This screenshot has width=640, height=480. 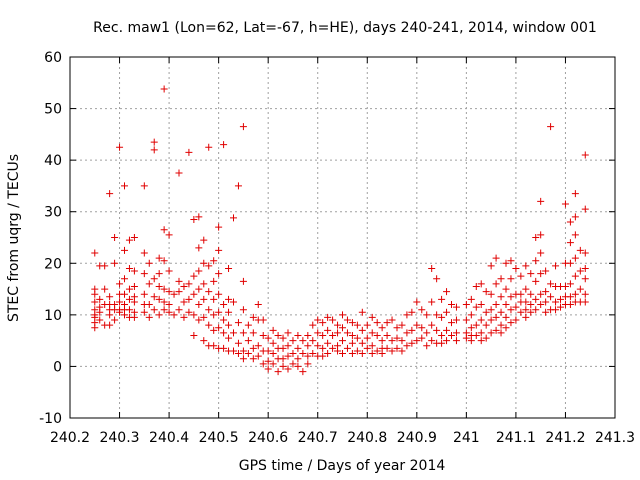 What do you see at coordinates (367, 438) in the screenshot?
I see `x-tick-label: 240.8` at bounding box center [367, 438].